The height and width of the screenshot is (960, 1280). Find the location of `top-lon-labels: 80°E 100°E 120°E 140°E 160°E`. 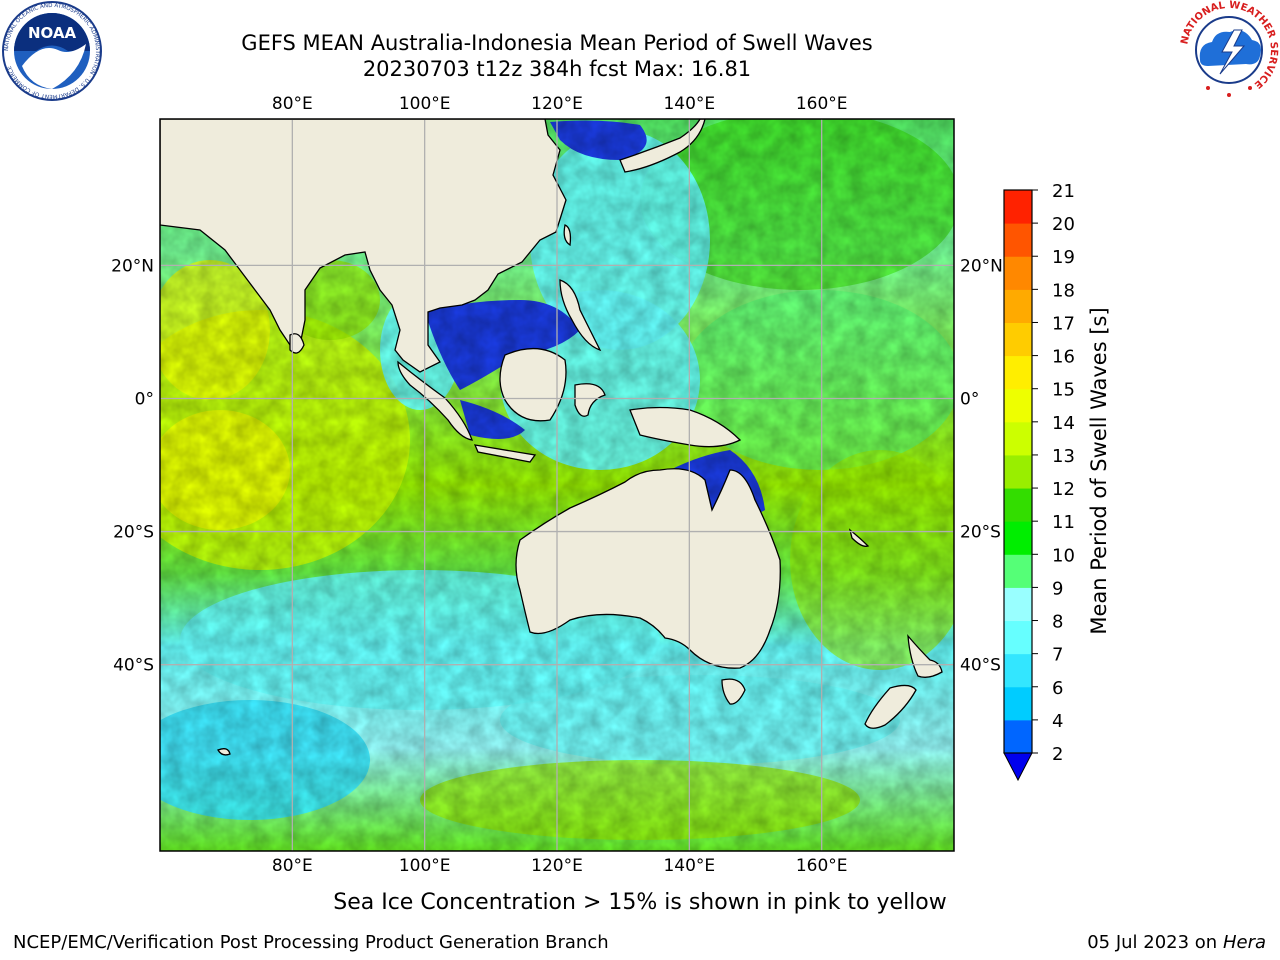

top-lon-labels: 80°E 100°E 120°E 140°E 160°E is located at coordinates (560, 104).